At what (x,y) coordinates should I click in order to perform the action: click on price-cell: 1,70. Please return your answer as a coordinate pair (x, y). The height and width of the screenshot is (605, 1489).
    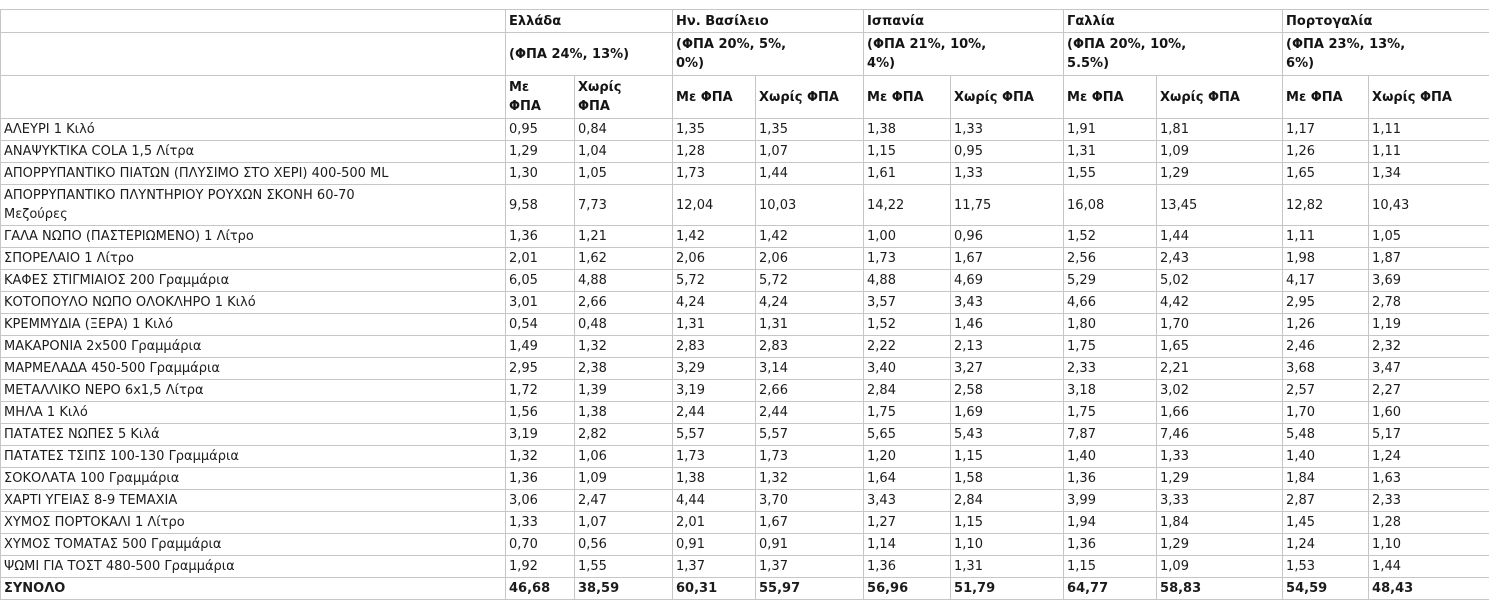
    Looking at the image, I should click on (1220, 324).